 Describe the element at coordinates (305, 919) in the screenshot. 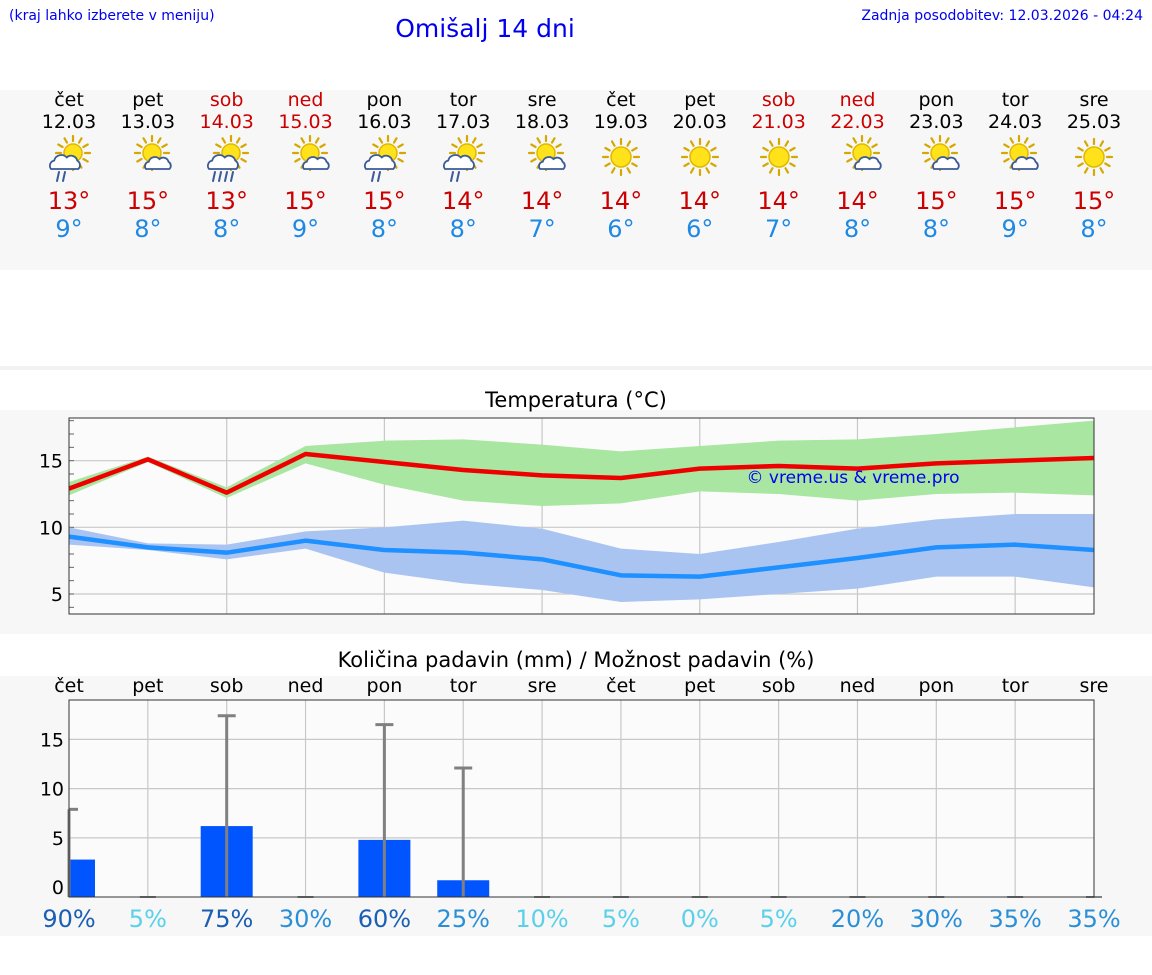

I see `precipitation-probability: 30%` at that location.